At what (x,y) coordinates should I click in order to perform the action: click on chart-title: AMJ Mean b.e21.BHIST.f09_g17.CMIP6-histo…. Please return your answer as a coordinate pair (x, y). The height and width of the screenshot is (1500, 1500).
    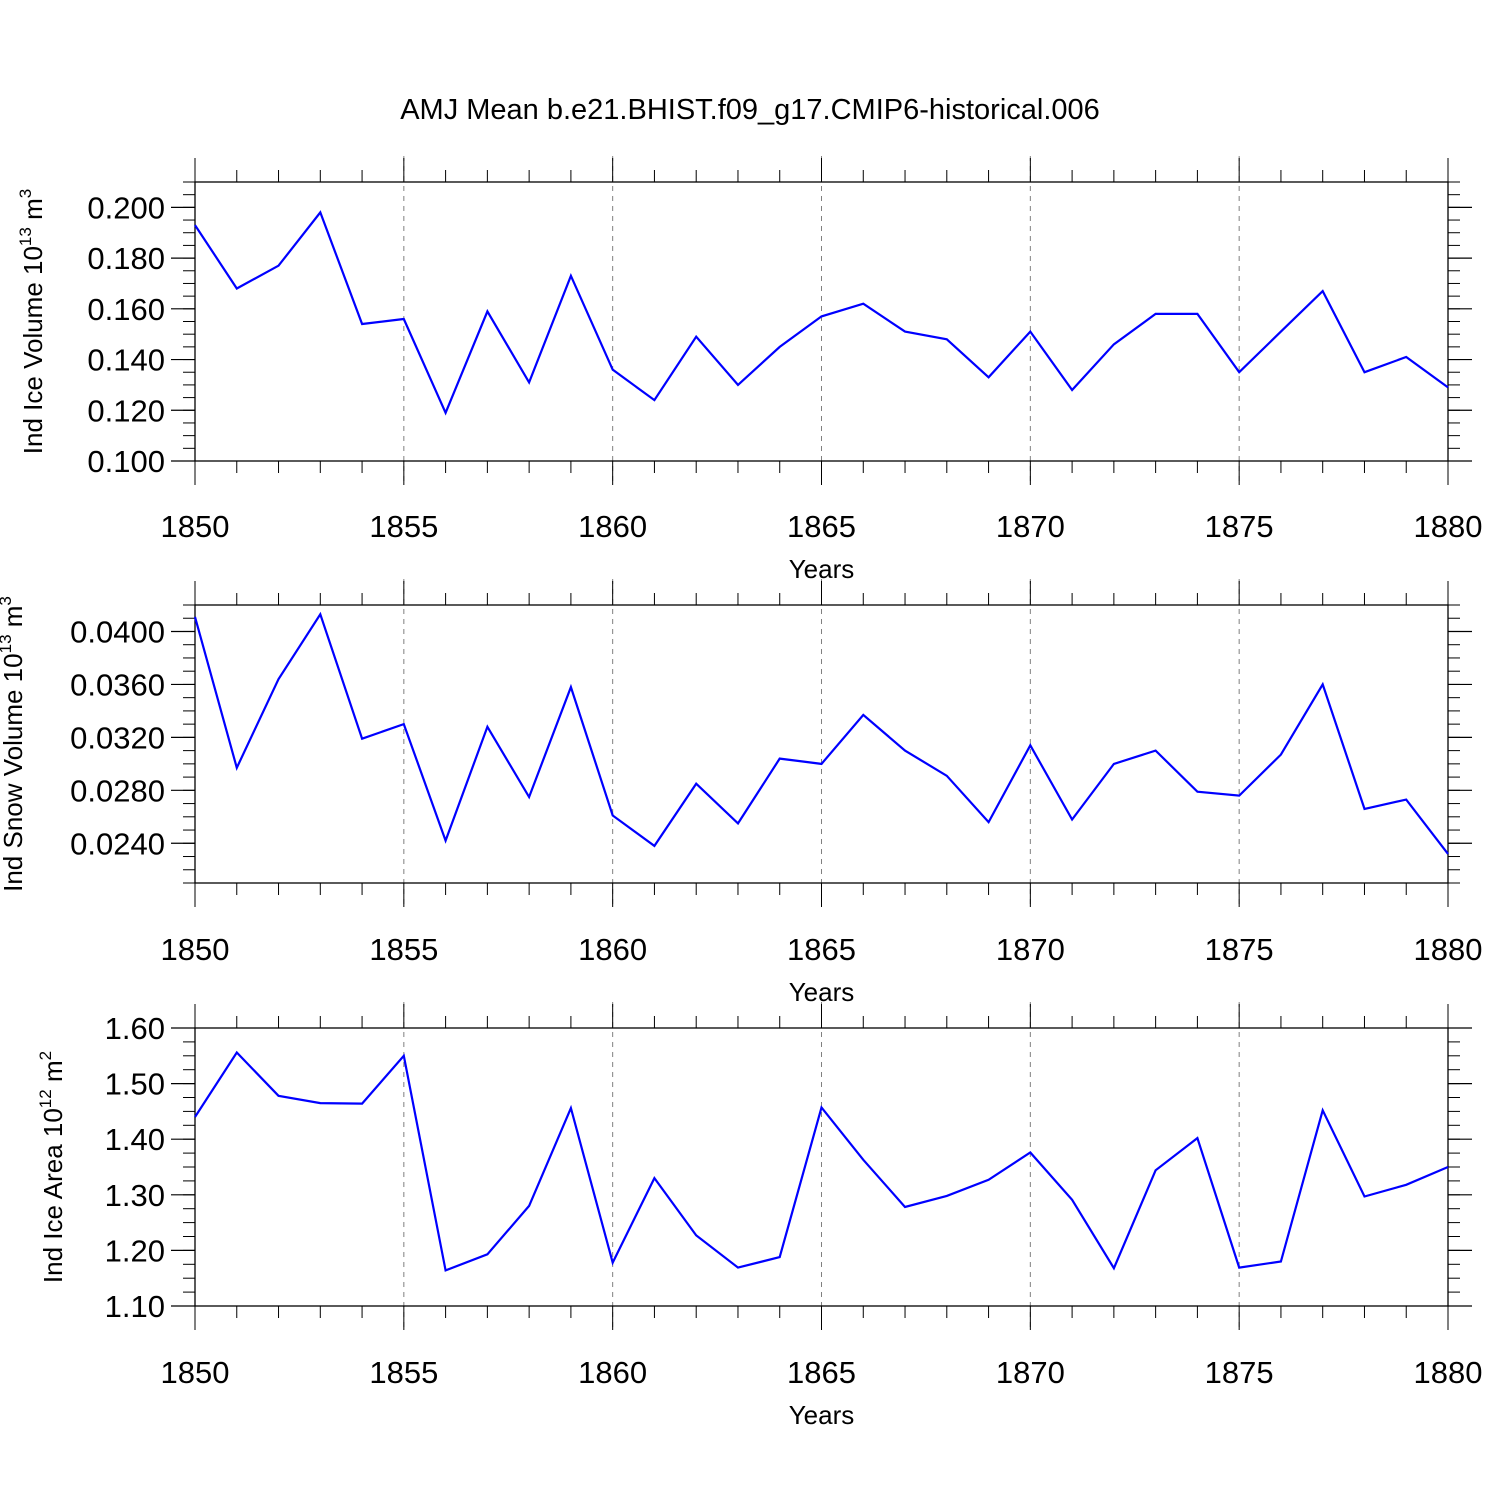
    Looking at the image, I should click on (750, 110).